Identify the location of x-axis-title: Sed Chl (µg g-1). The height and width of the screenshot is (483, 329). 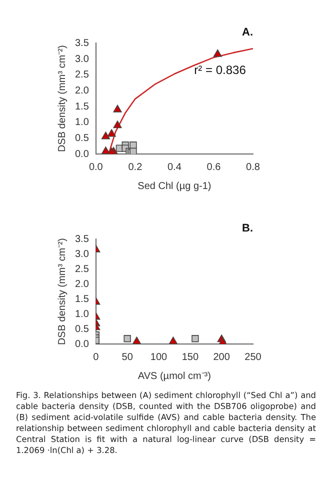
(175, 186).